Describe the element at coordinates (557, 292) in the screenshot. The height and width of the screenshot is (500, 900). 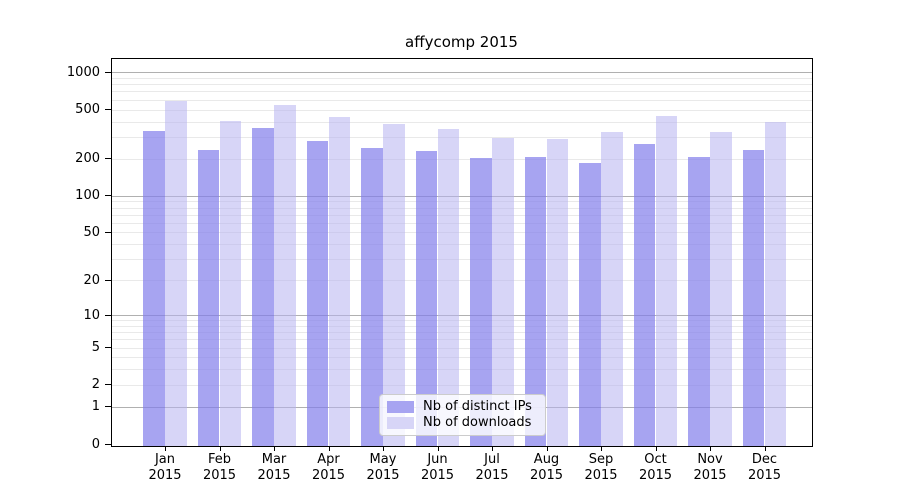
I see `bar-downloads-aug-2015` at that location.